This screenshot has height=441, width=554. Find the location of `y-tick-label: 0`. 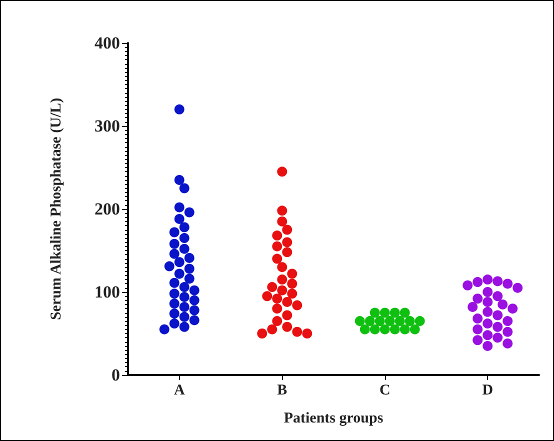

y-tick-label: 0 is located at coordinates (116, 375).